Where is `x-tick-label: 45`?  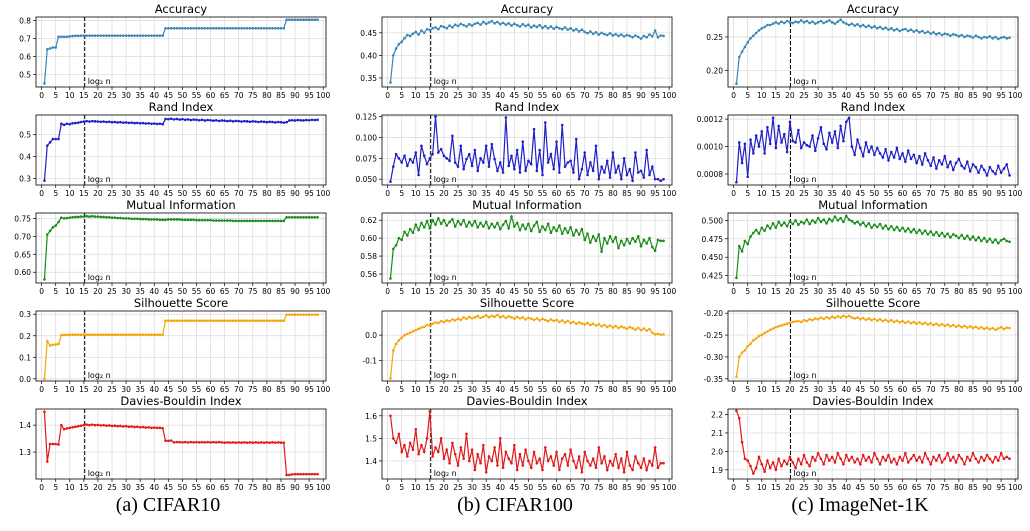 x-tick-label: 45 is located at coordinates (169, 389).